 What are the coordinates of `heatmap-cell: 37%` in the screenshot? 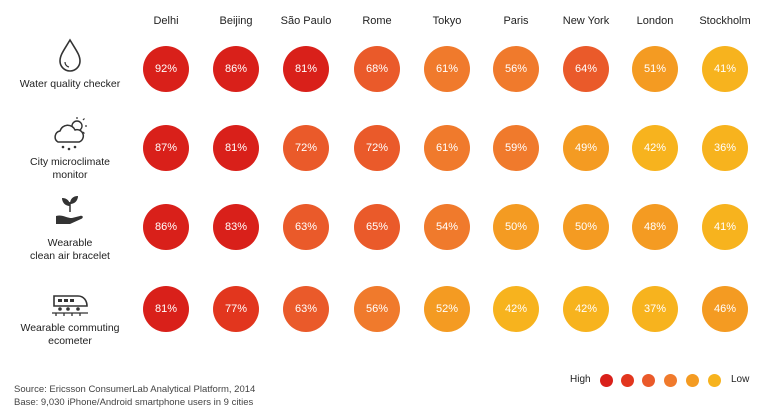 It's located at (655, 309).